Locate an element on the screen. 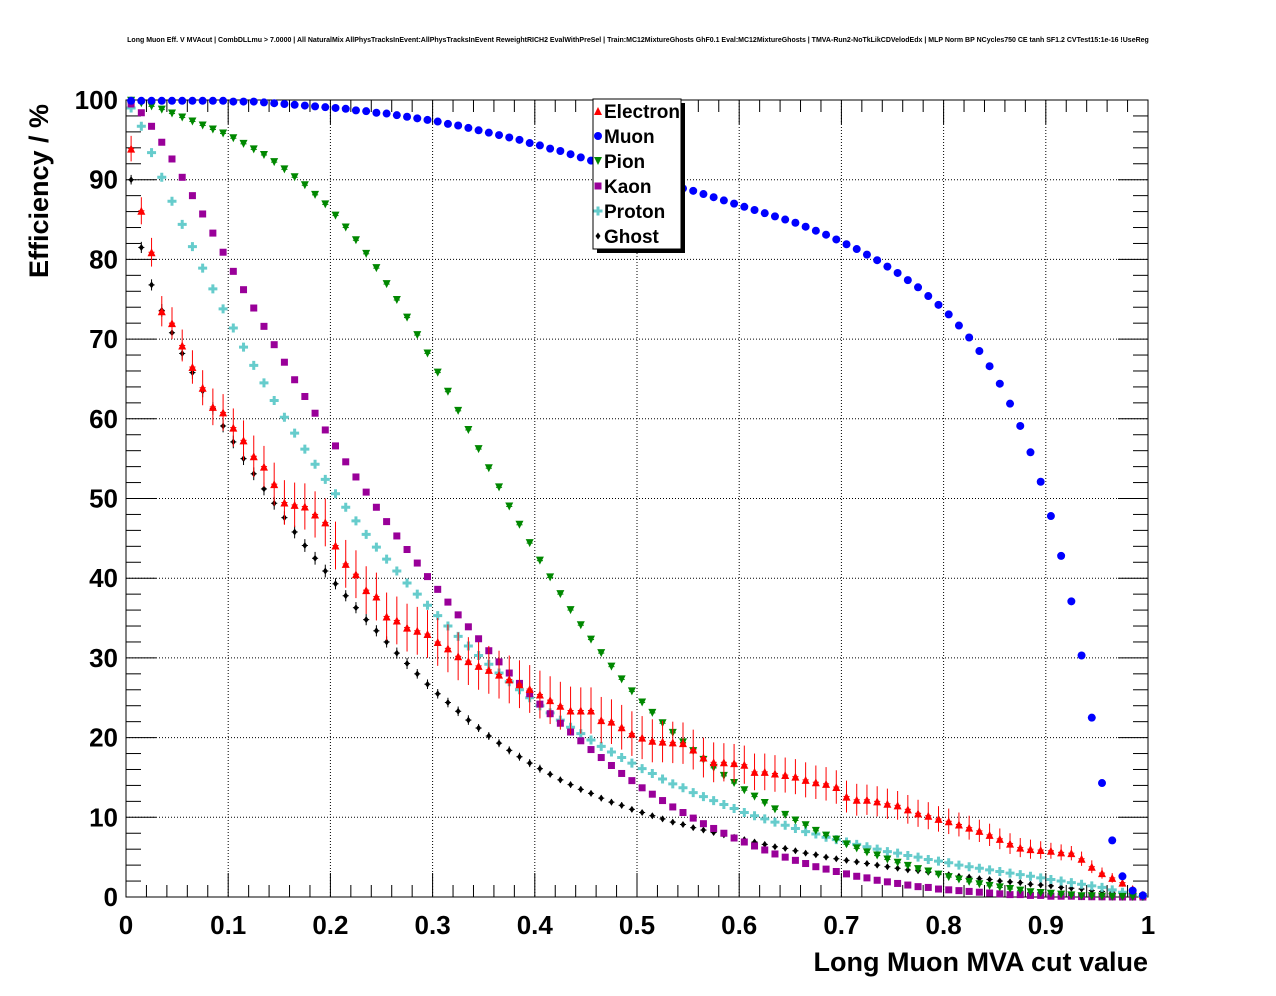 This screenshot has height=996, width=1276. legend-label-pion: Pion is located at coordinates (624, 162).